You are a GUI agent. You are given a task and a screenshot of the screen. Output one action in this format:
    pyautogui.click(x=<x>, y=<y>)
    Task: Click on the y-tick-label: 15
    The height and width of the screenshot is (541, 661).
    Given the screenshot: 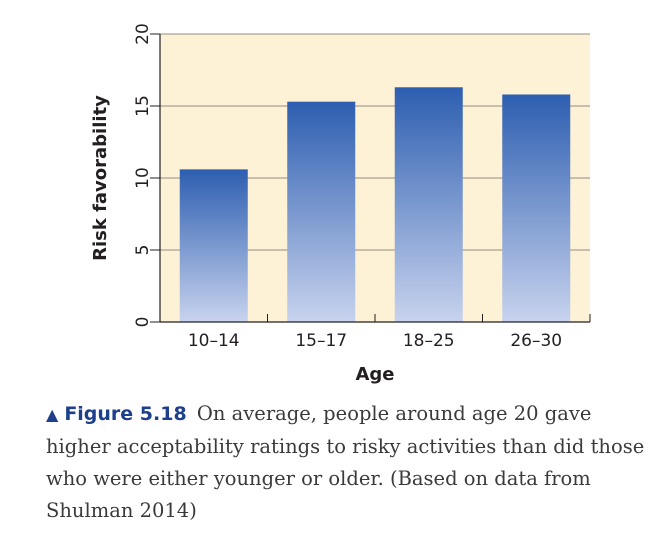 What is the action you would take?
    pyautogui.click(x=143, y=106)
    